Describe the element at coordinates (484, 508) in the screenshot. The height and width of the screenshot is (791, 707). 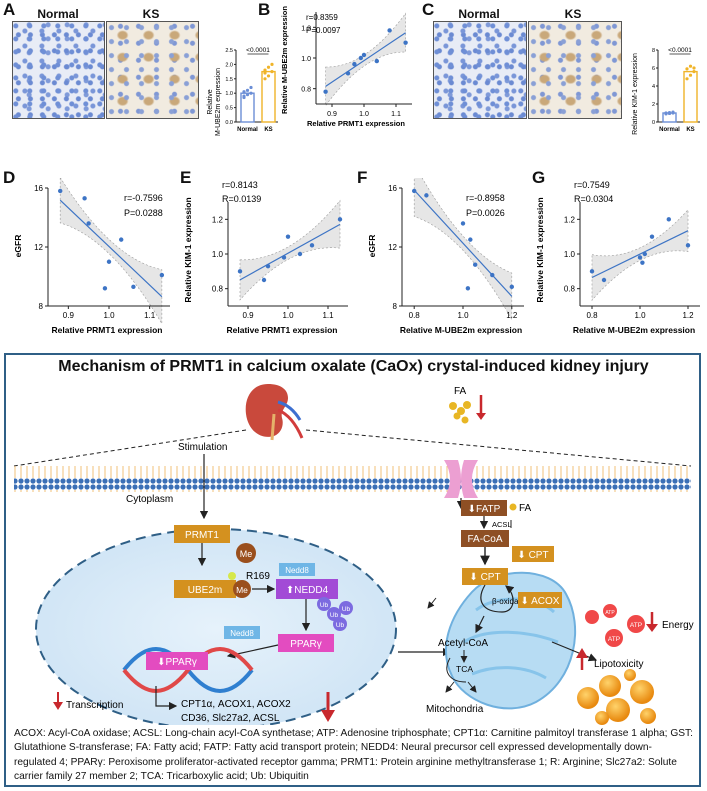
I see `fatp-node` at that location.